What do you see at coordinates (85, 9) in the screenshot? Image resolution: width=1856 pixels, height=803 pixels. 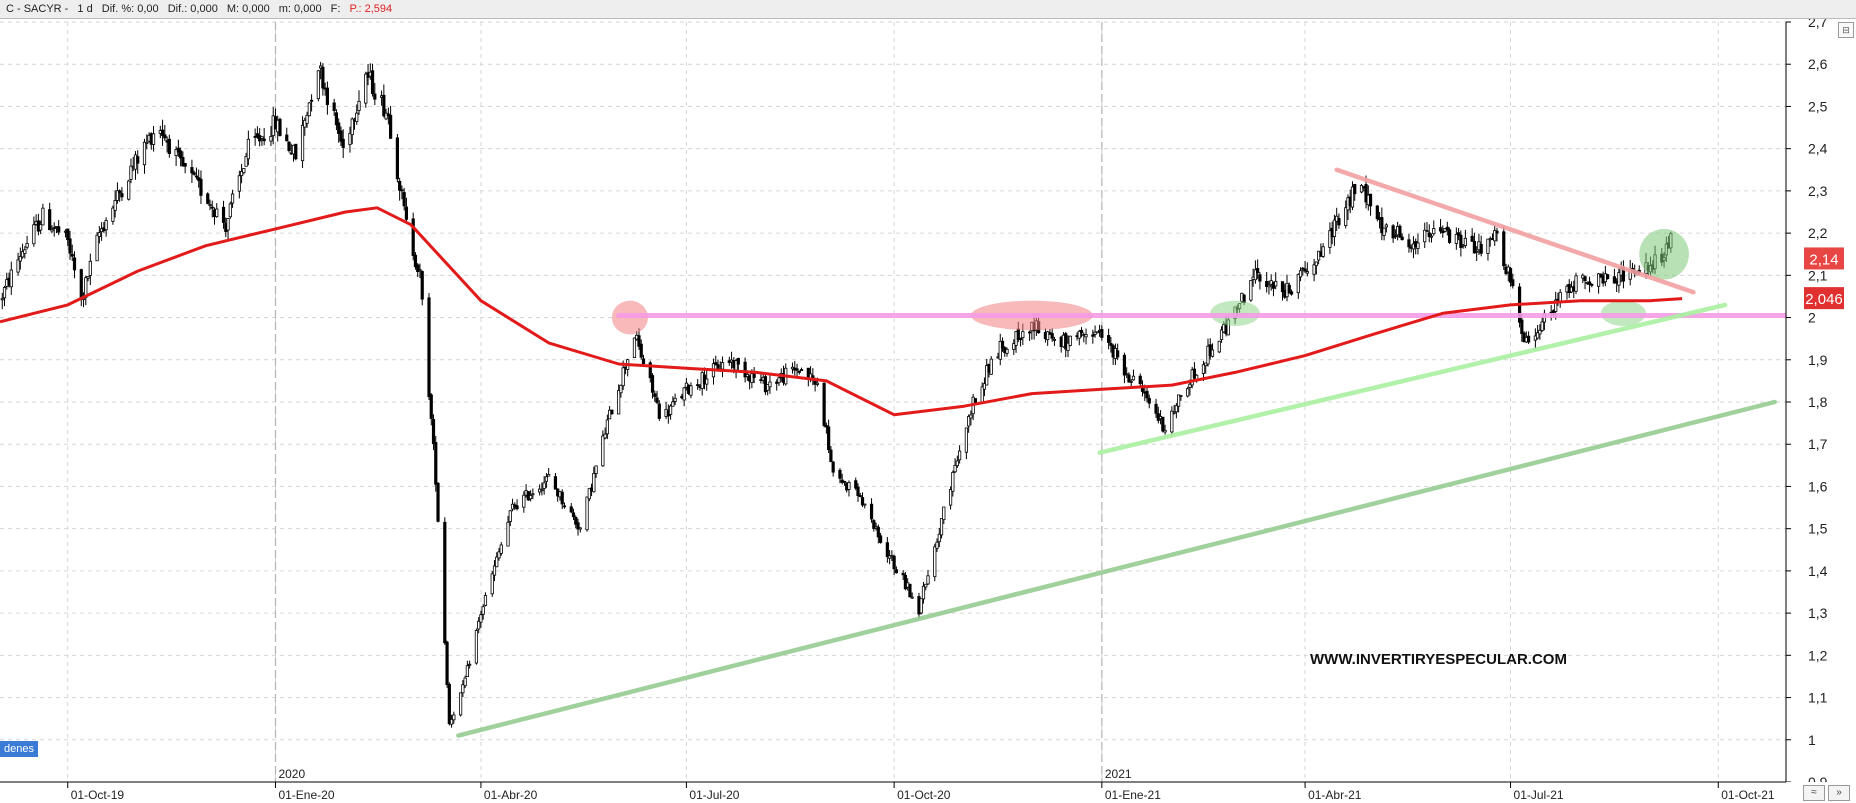 I see `interval-label: 1 d` at bounding box center [85, 9].